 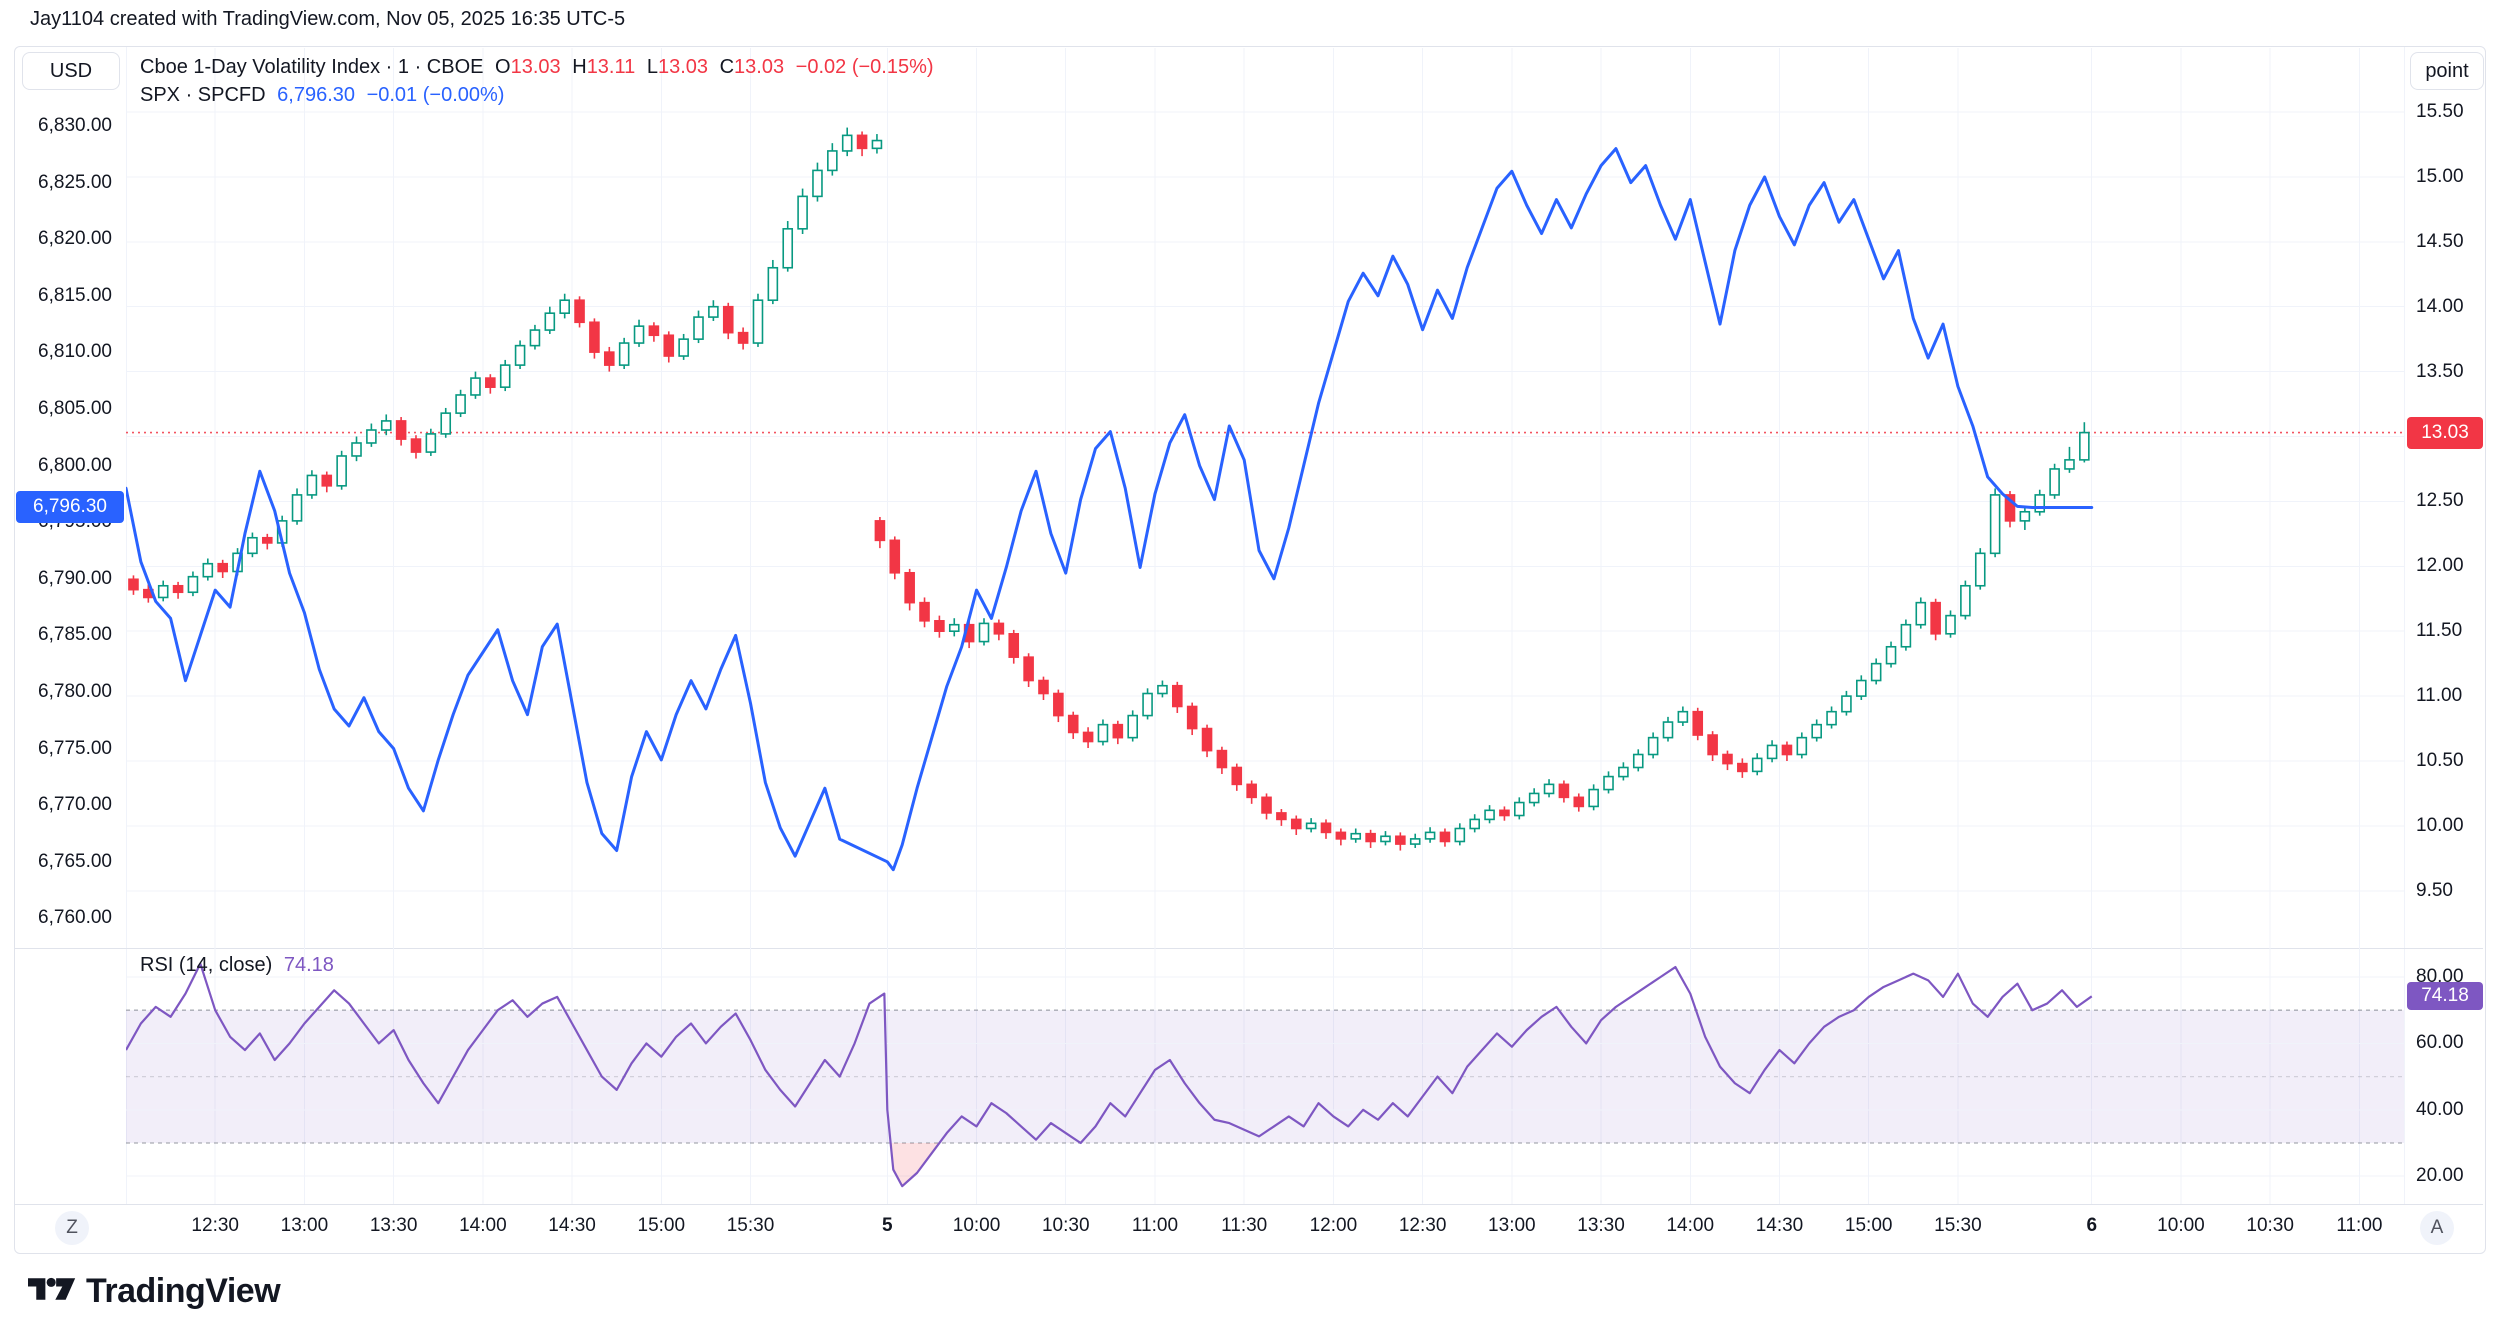 What do you see at coordinates (2440, 976) in the screenshot?
I see `rsi-axis-tick: 80.00` at bounding box center [2440, 976].